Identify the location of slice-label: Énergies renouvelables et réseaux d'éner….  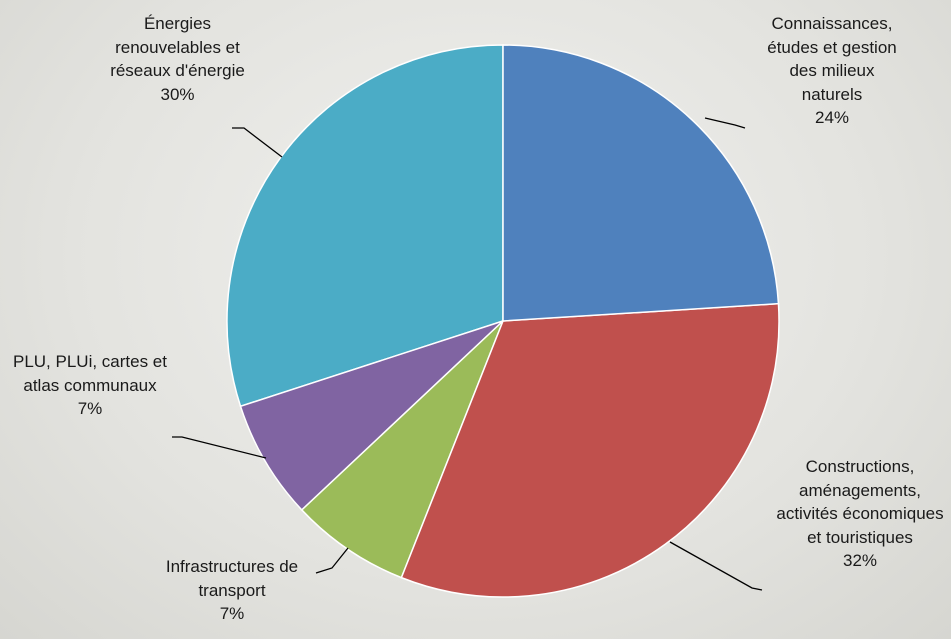
(177, 59).